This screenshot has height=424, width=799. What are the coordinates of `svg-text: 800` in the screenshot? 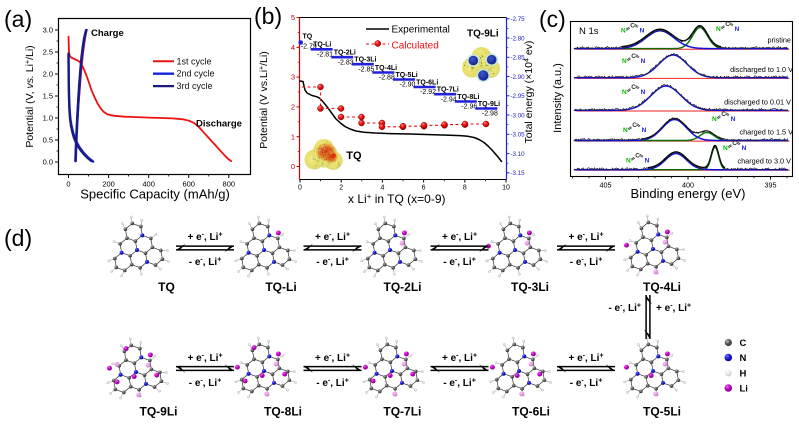 It's located at (229, 184).